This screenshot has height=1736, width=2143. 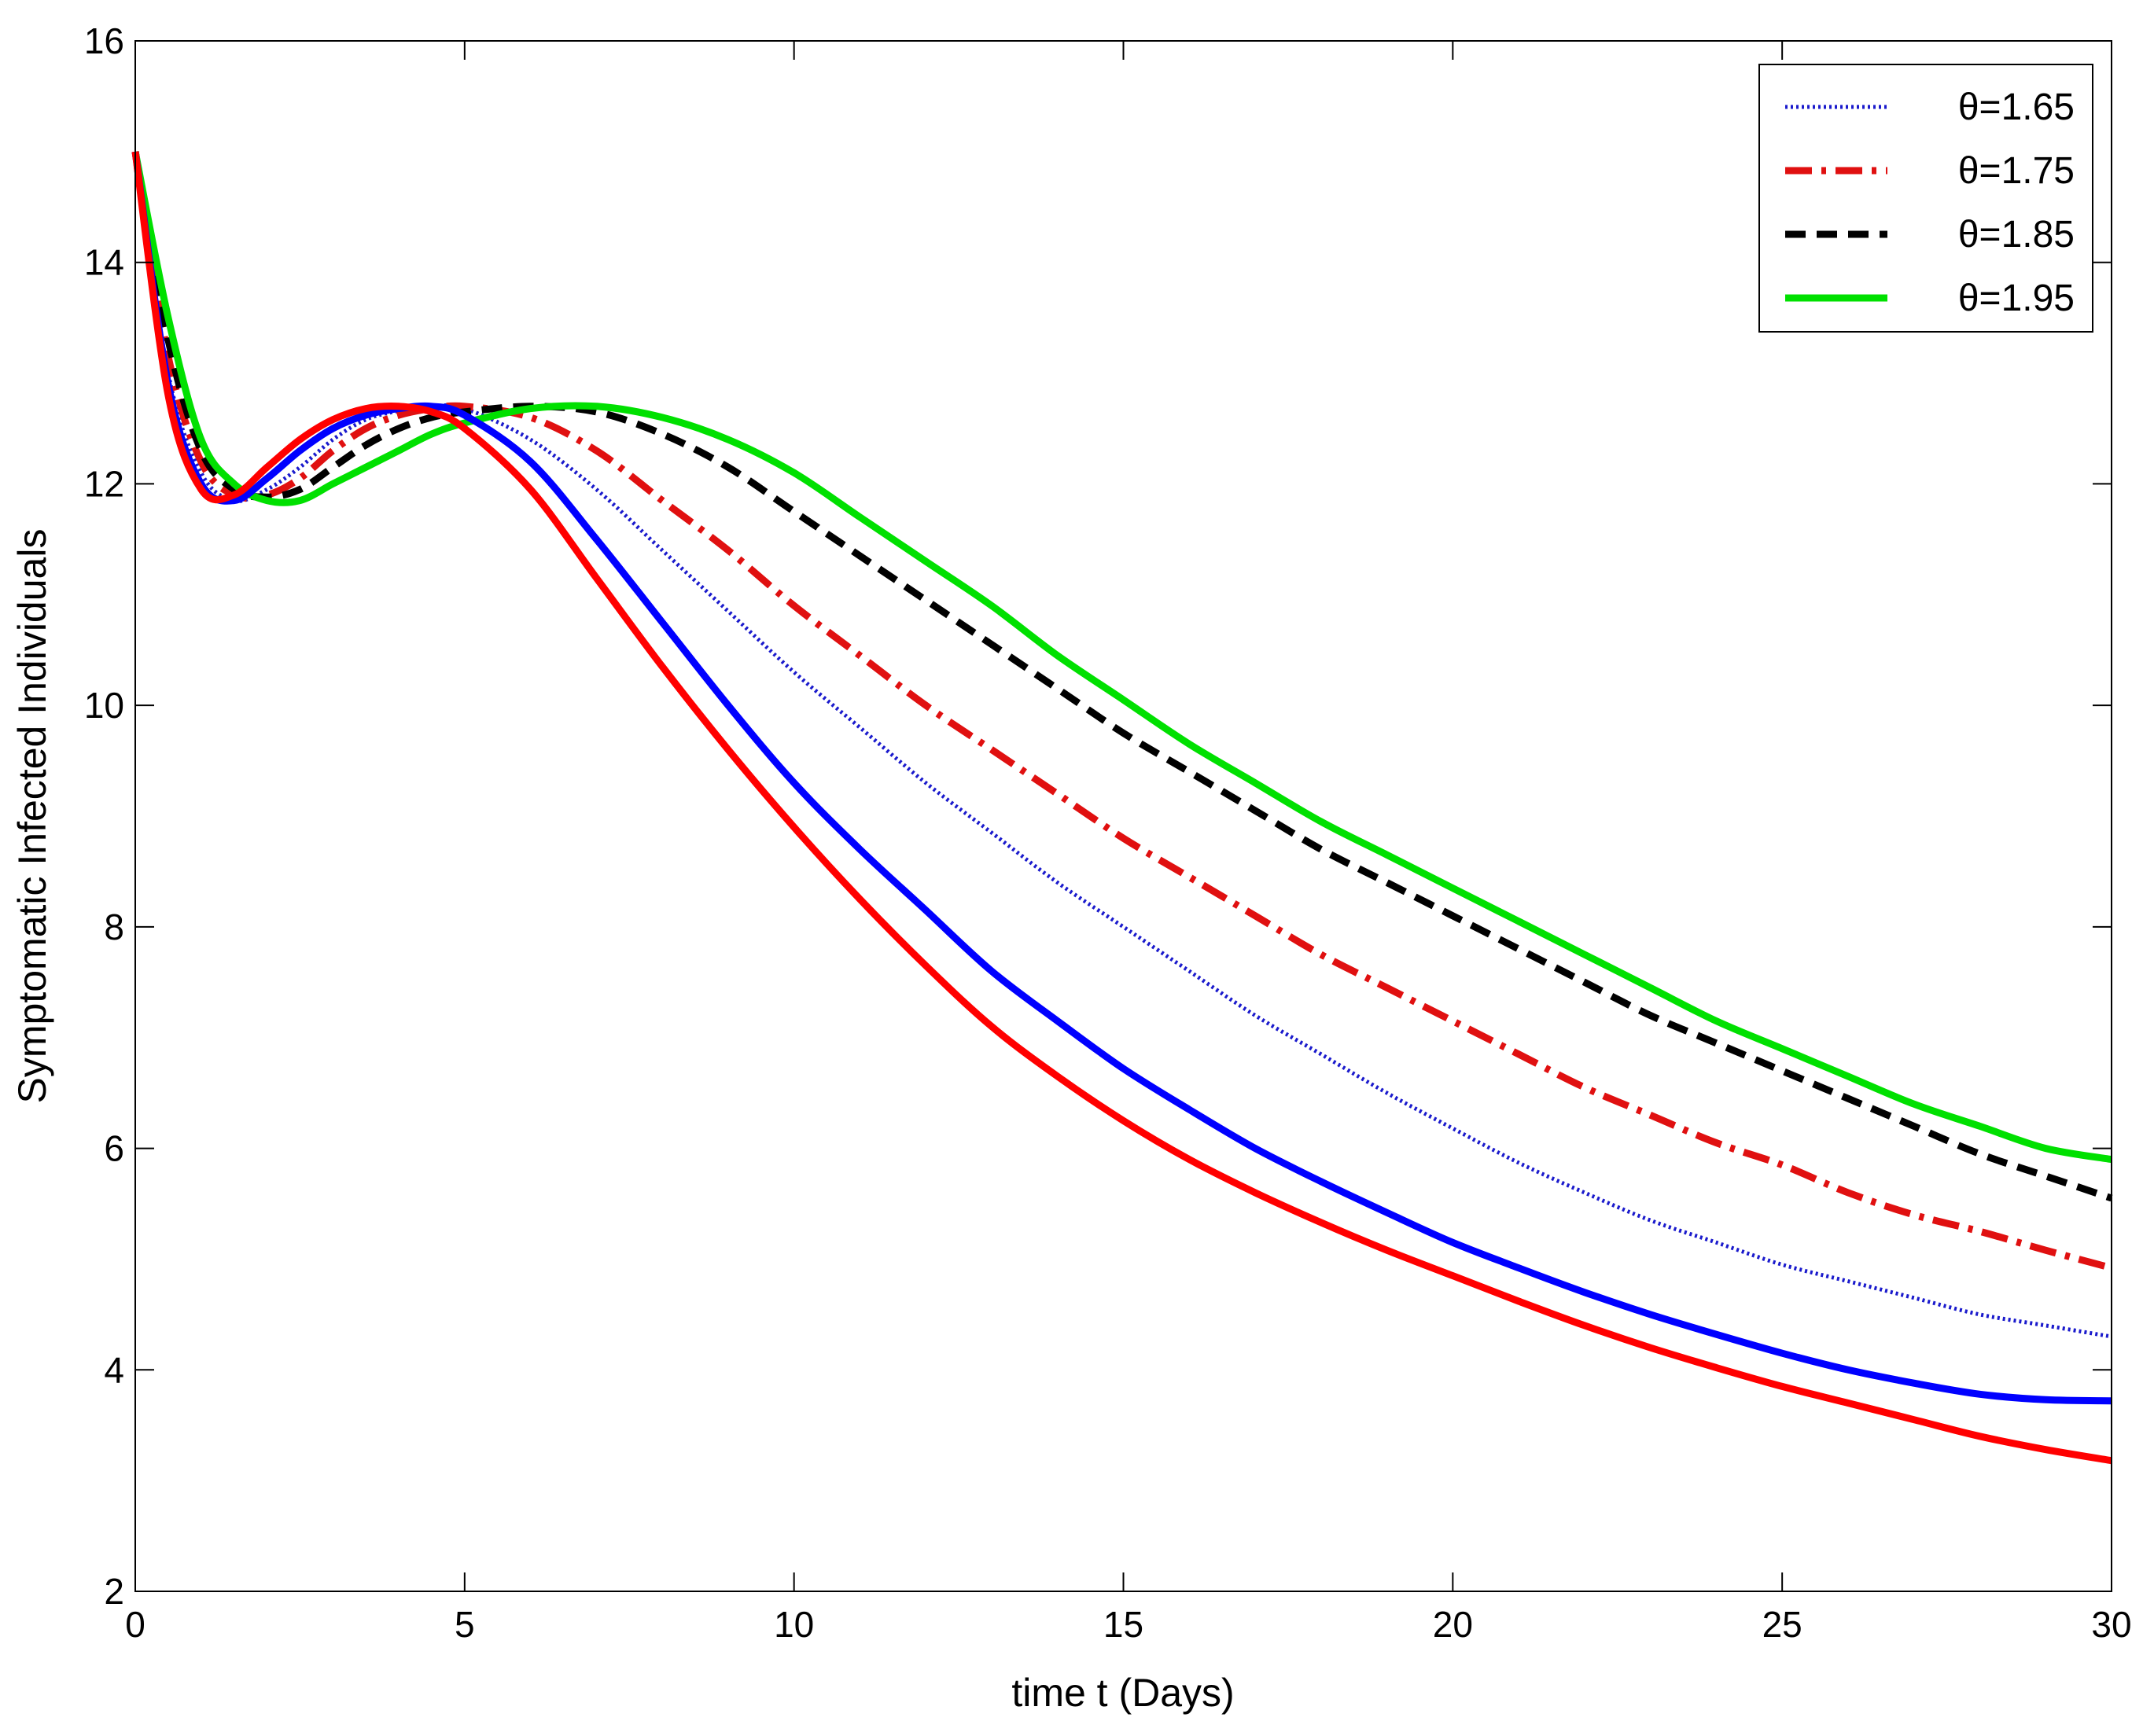 What do you see at coordinates (1123, 1625) in the screenshot?
I see `x-tick-label-3: 15` at bounding box center [1123, 1625].